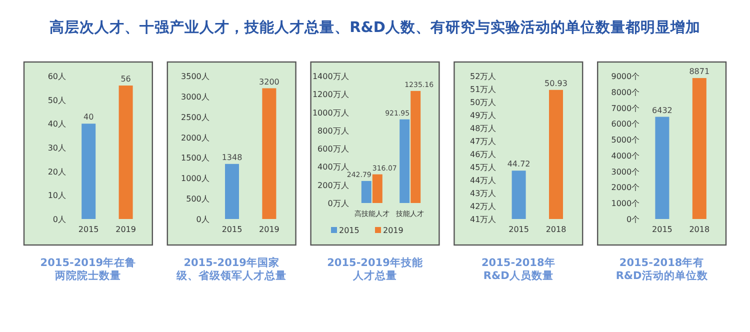 The image size is (750, 332). Describe the element at coordinates (483, 76) in the screenshot. I see `y-tick-label: 52万人` at that location.